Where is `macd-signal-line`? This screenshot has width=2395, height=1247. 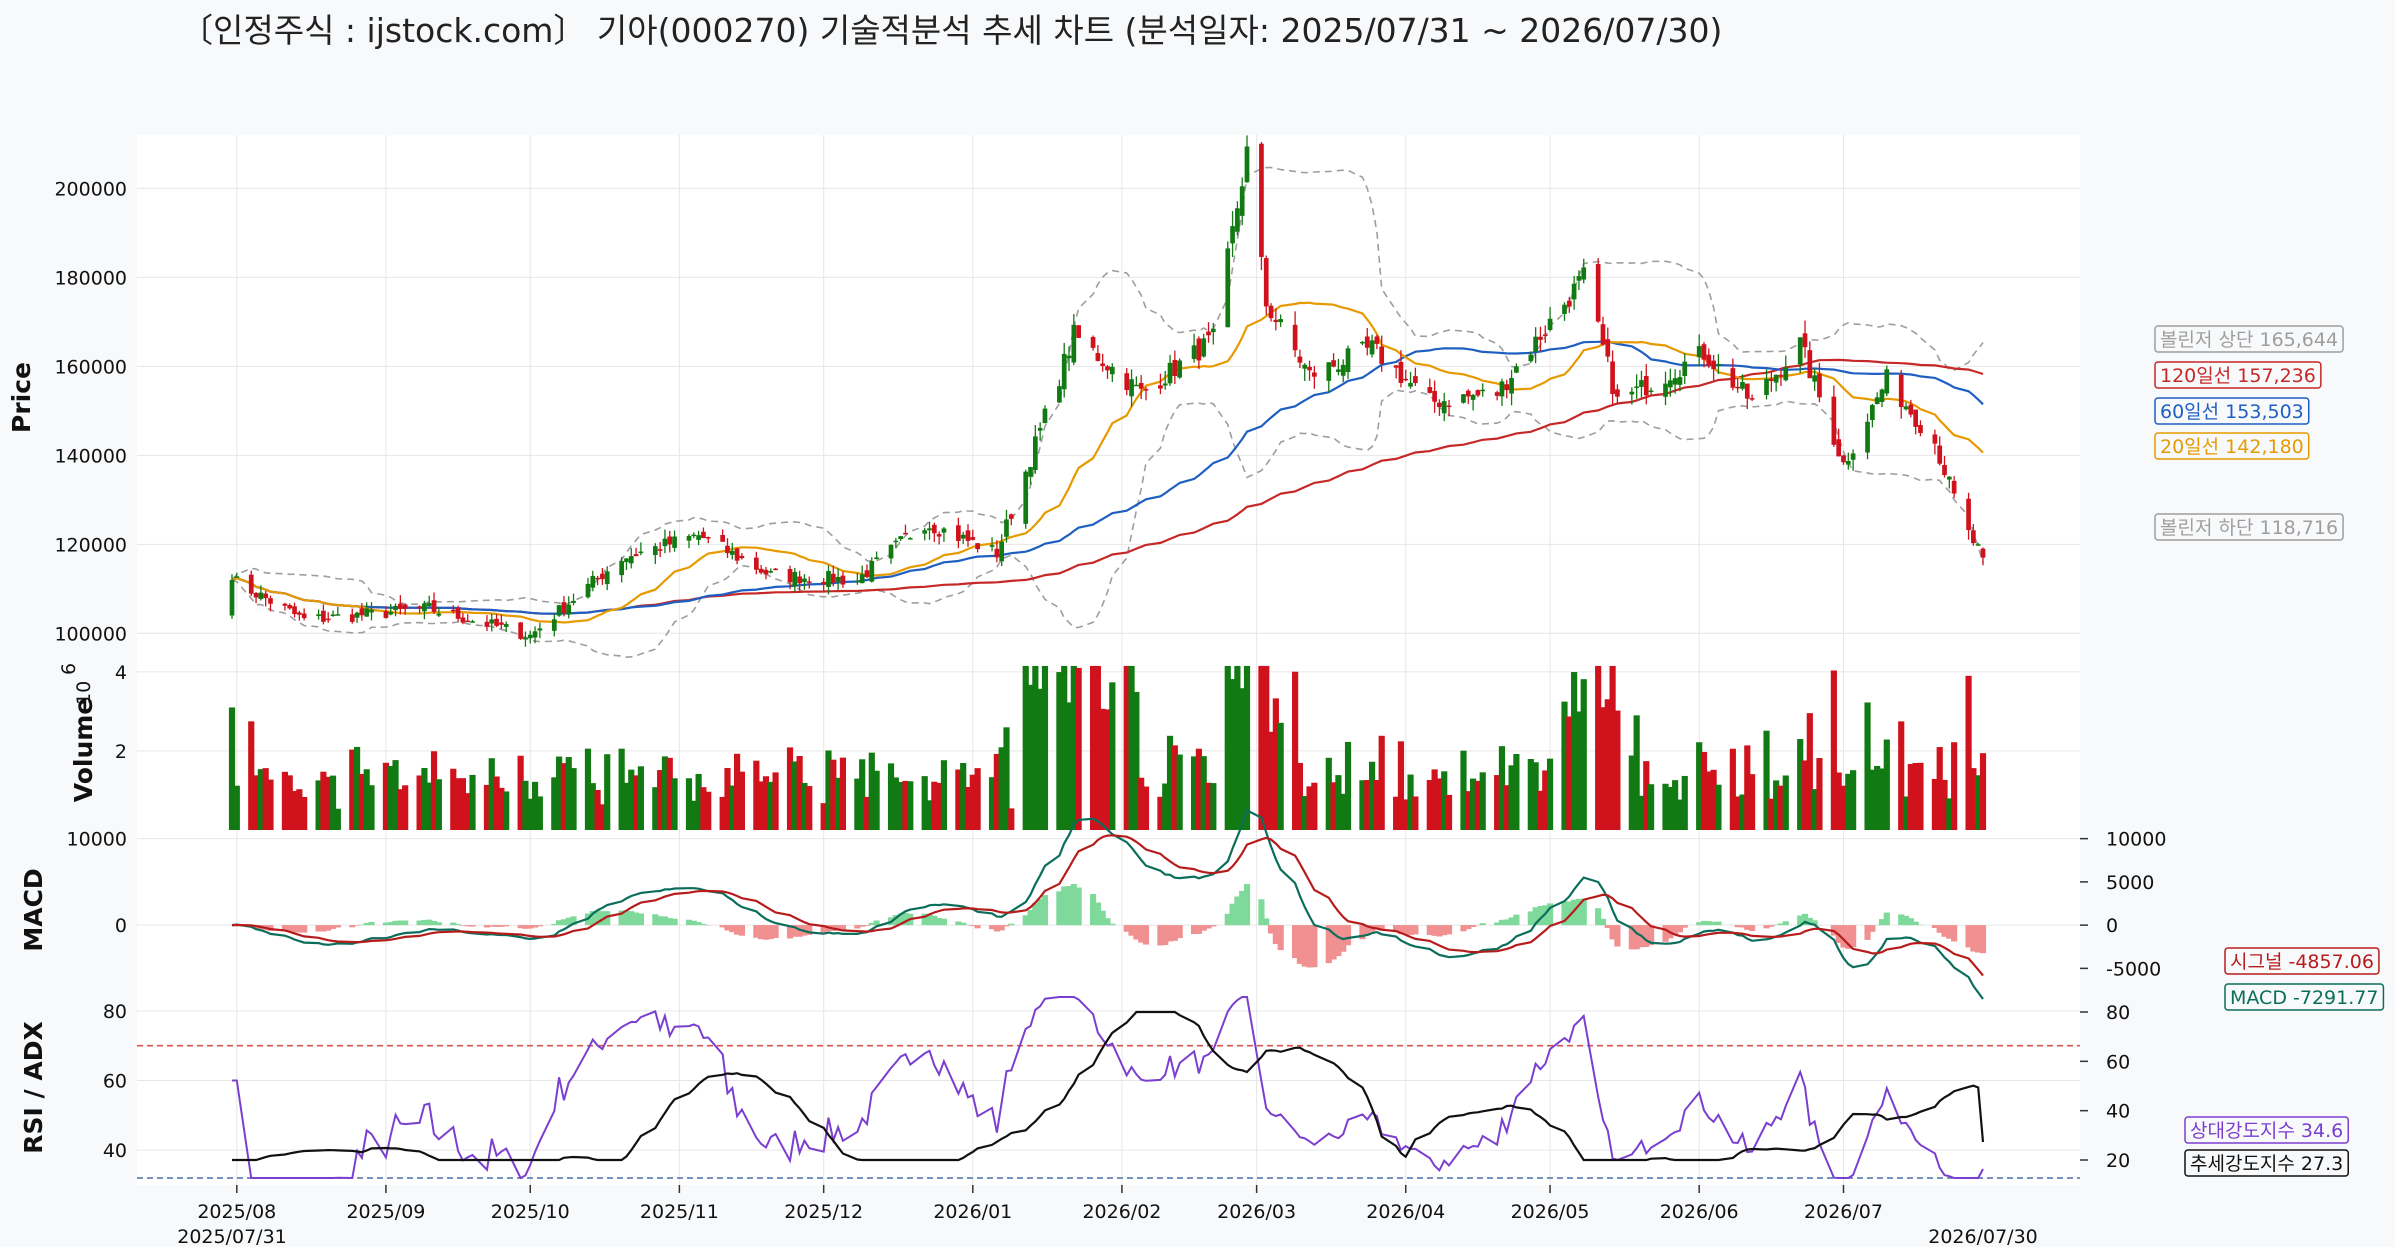 macd-signal-line is located at coordinates (1107, 905).